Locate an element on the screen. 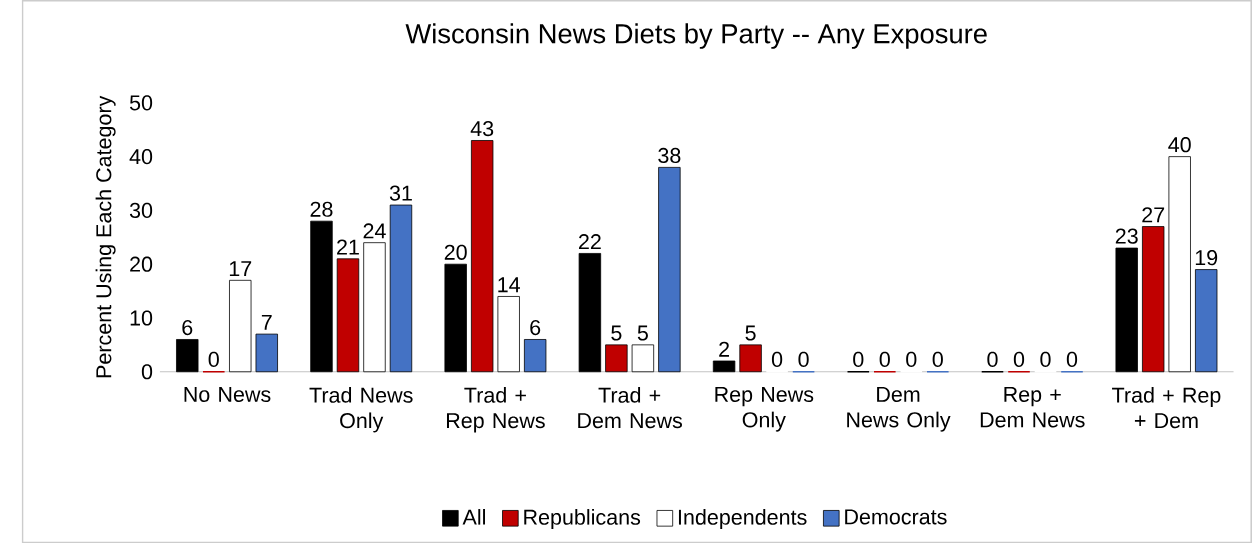 This screenshot has height=543, width=1252. legend-label: All is located at coordinates (473, 516).